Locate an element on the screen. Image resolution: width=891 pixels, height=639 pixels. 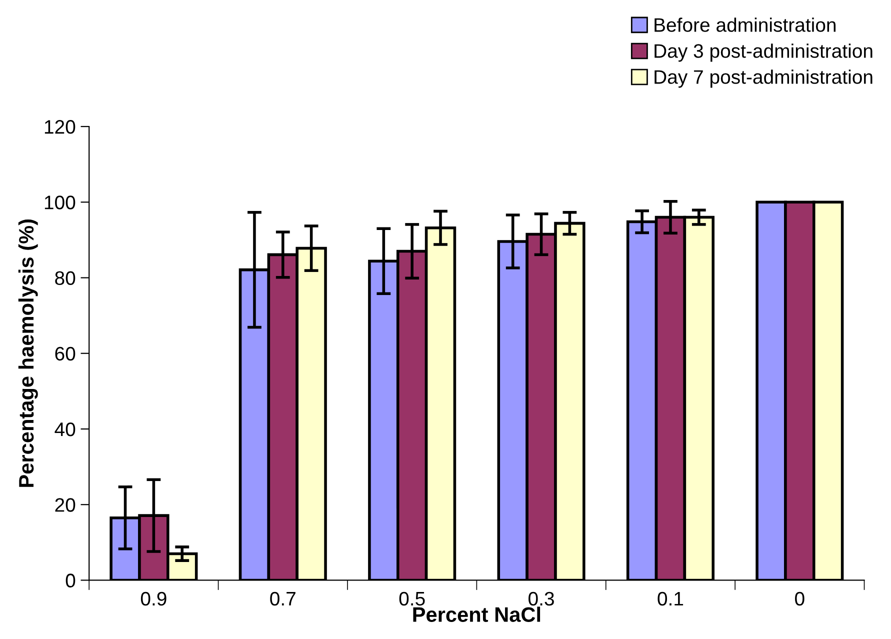
x-tick-label: 0.7 is located at coordinates (283, 599).